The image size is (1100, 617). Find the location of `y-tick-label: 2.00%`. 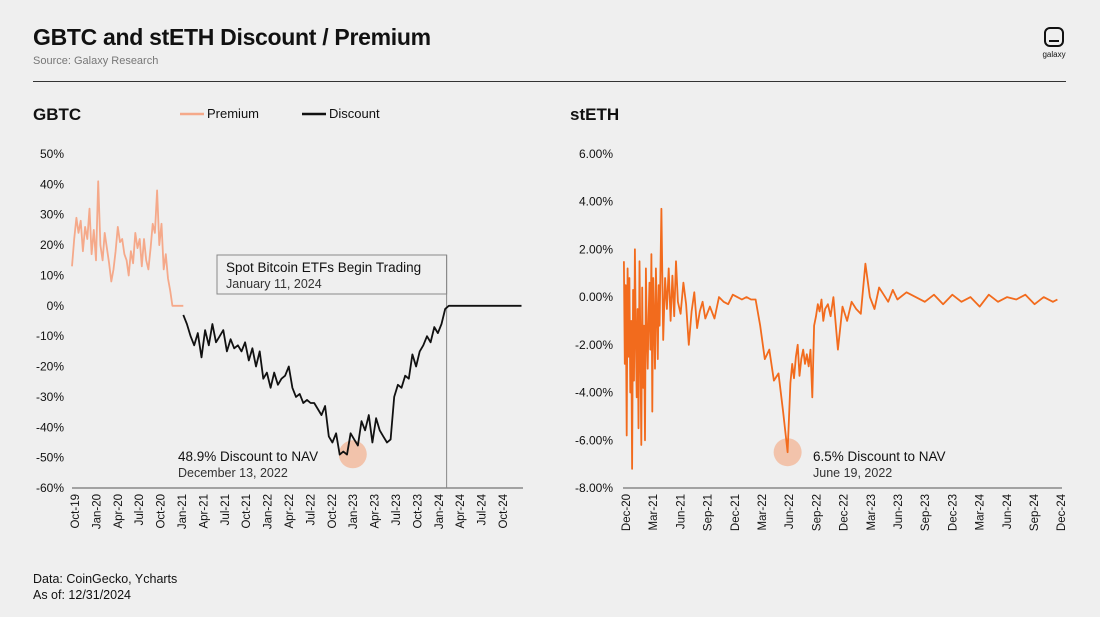

y-tick-label: 2.00% is located at coordinates (596, 249).